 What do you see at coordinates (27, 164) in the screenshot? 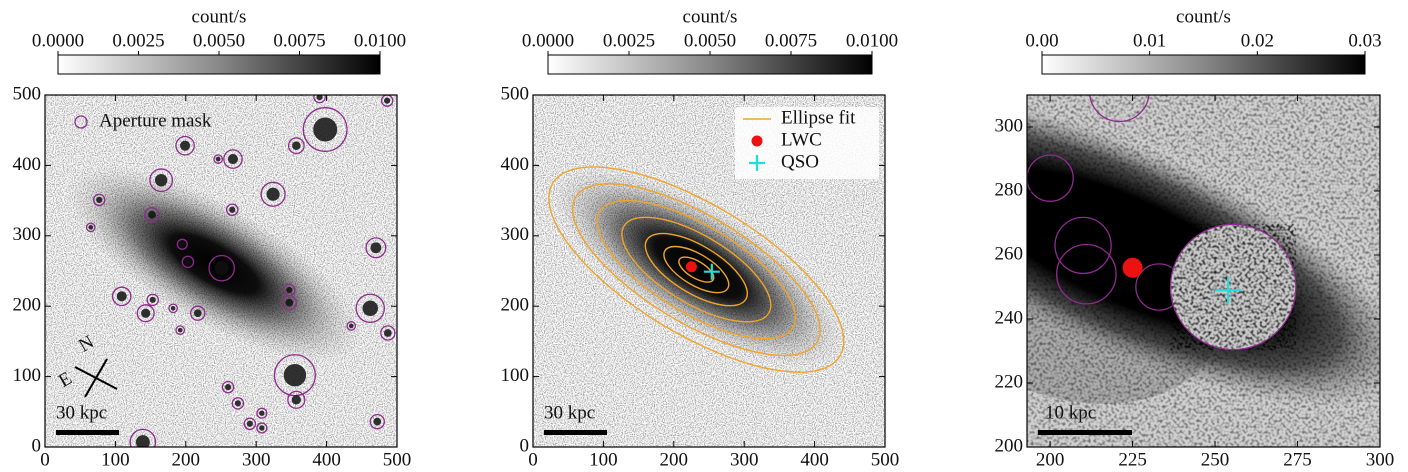
I see `y-tick-label: 400` at bounding box center [27, 164].